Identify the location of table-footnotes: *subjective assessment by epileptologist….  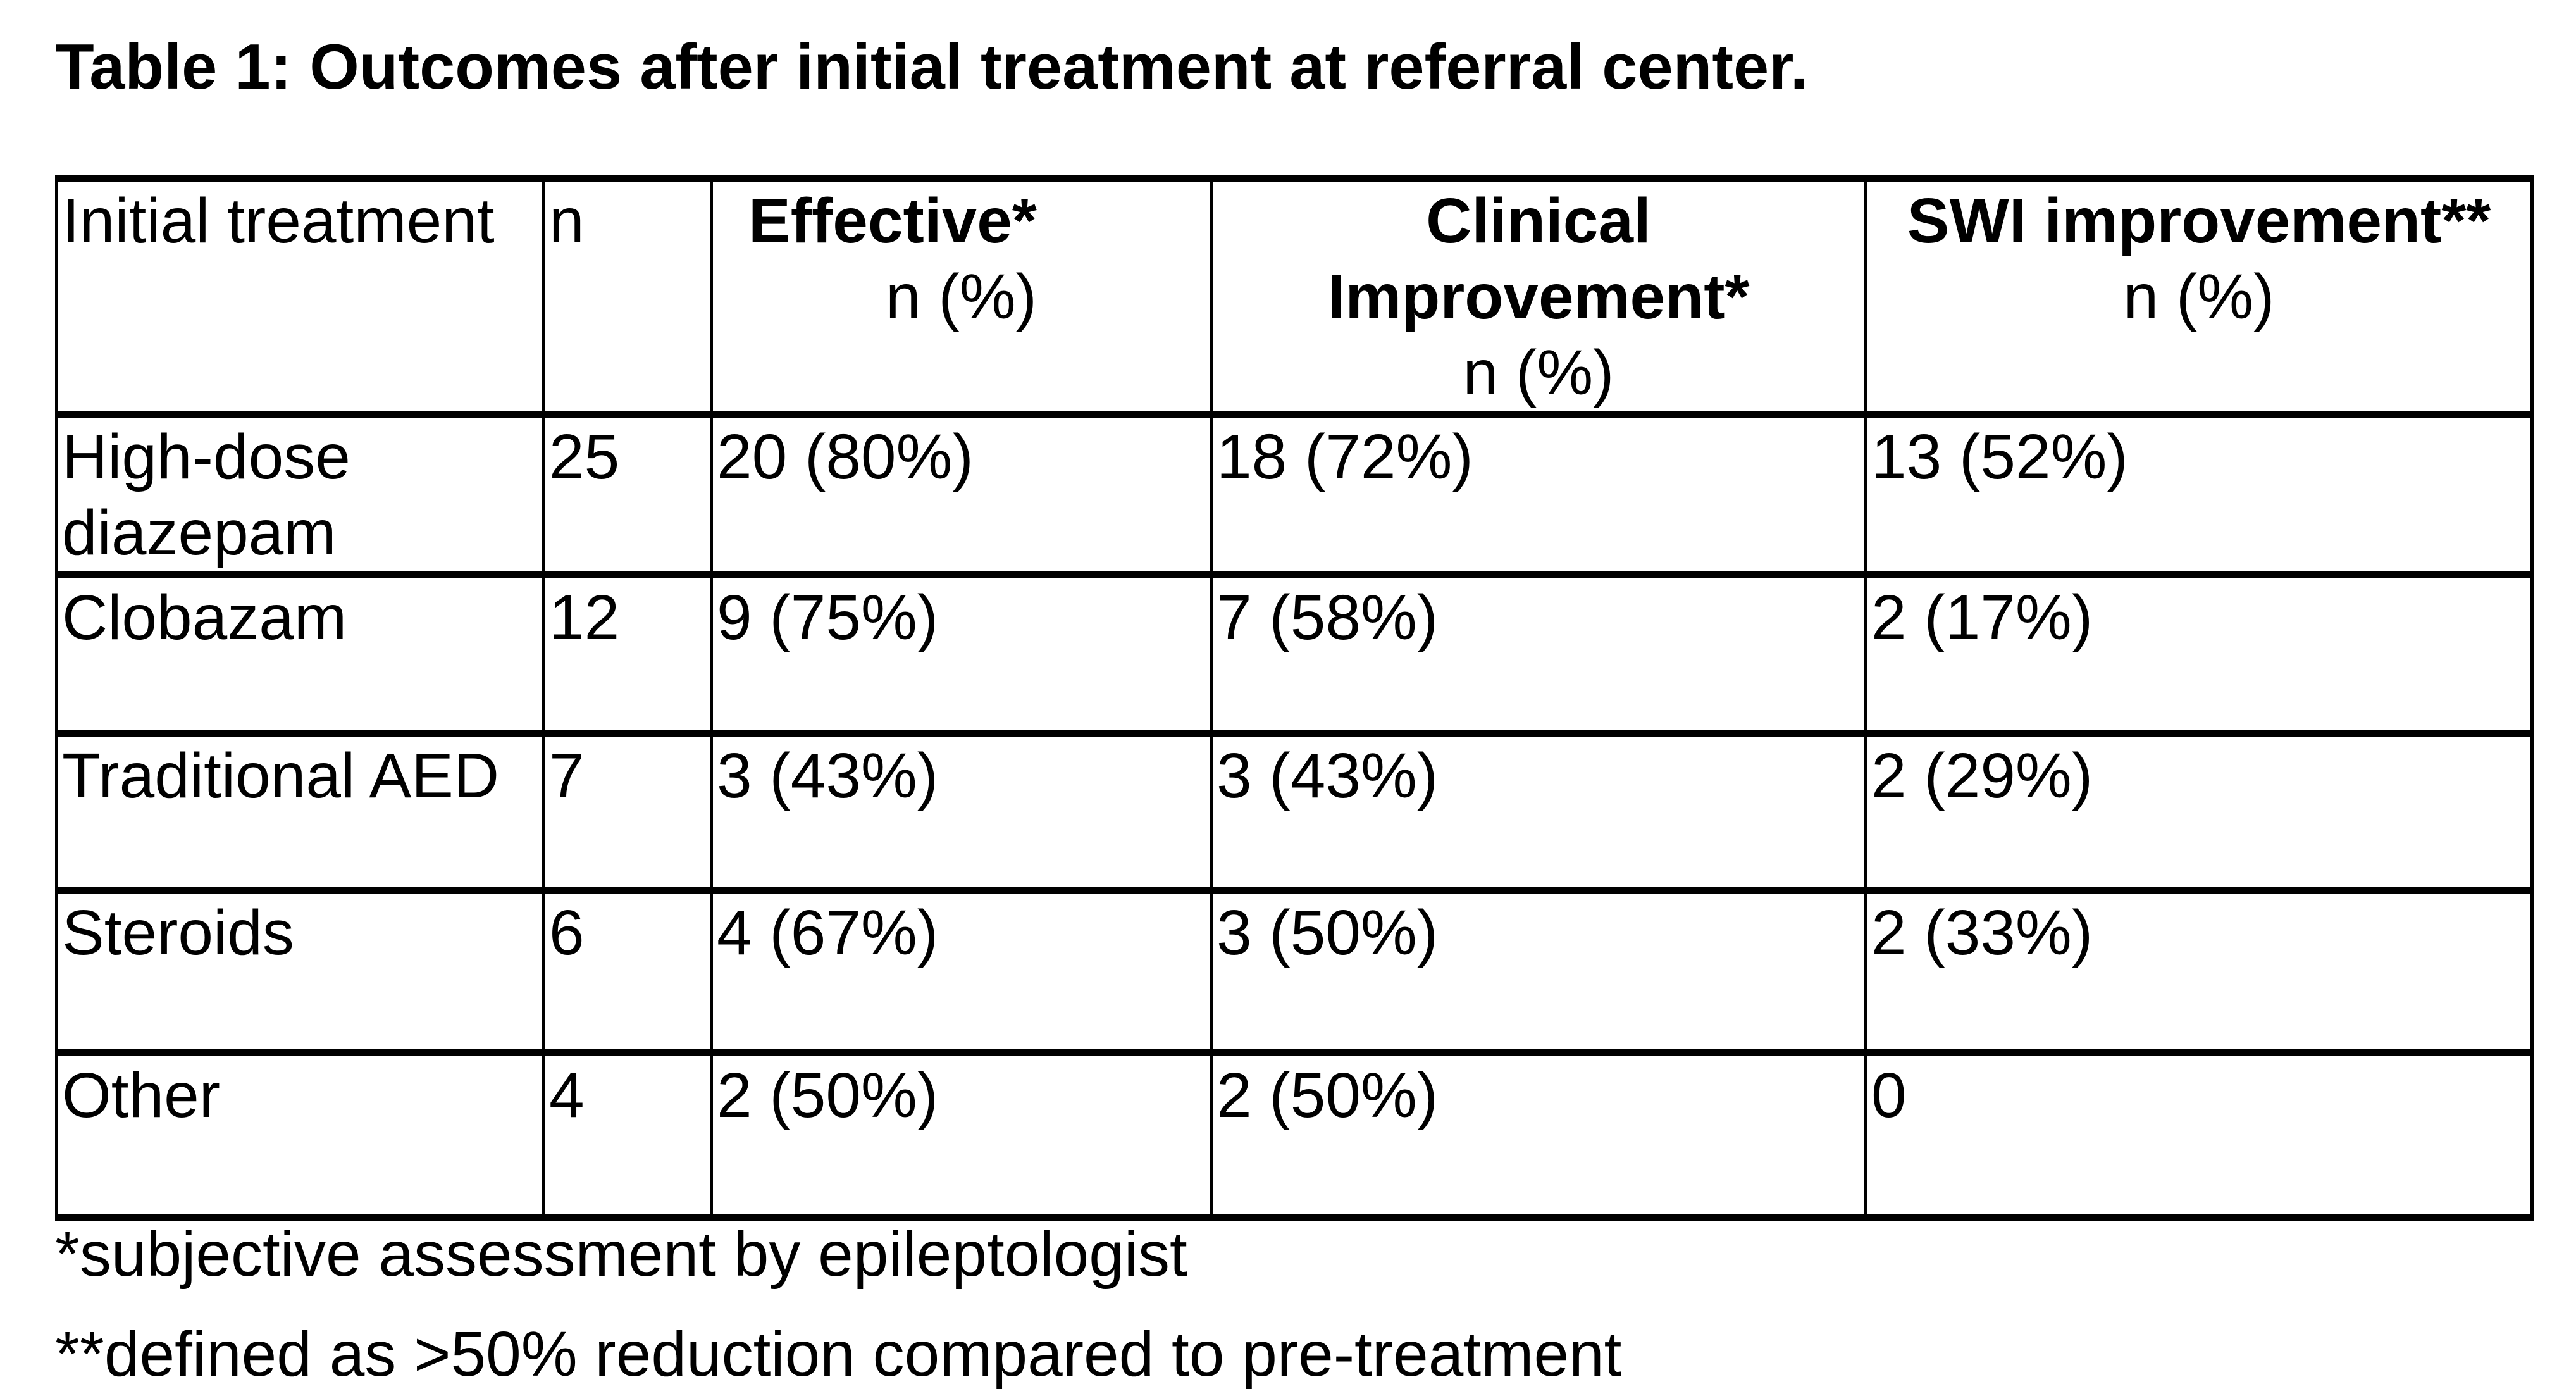
(838, 1304).